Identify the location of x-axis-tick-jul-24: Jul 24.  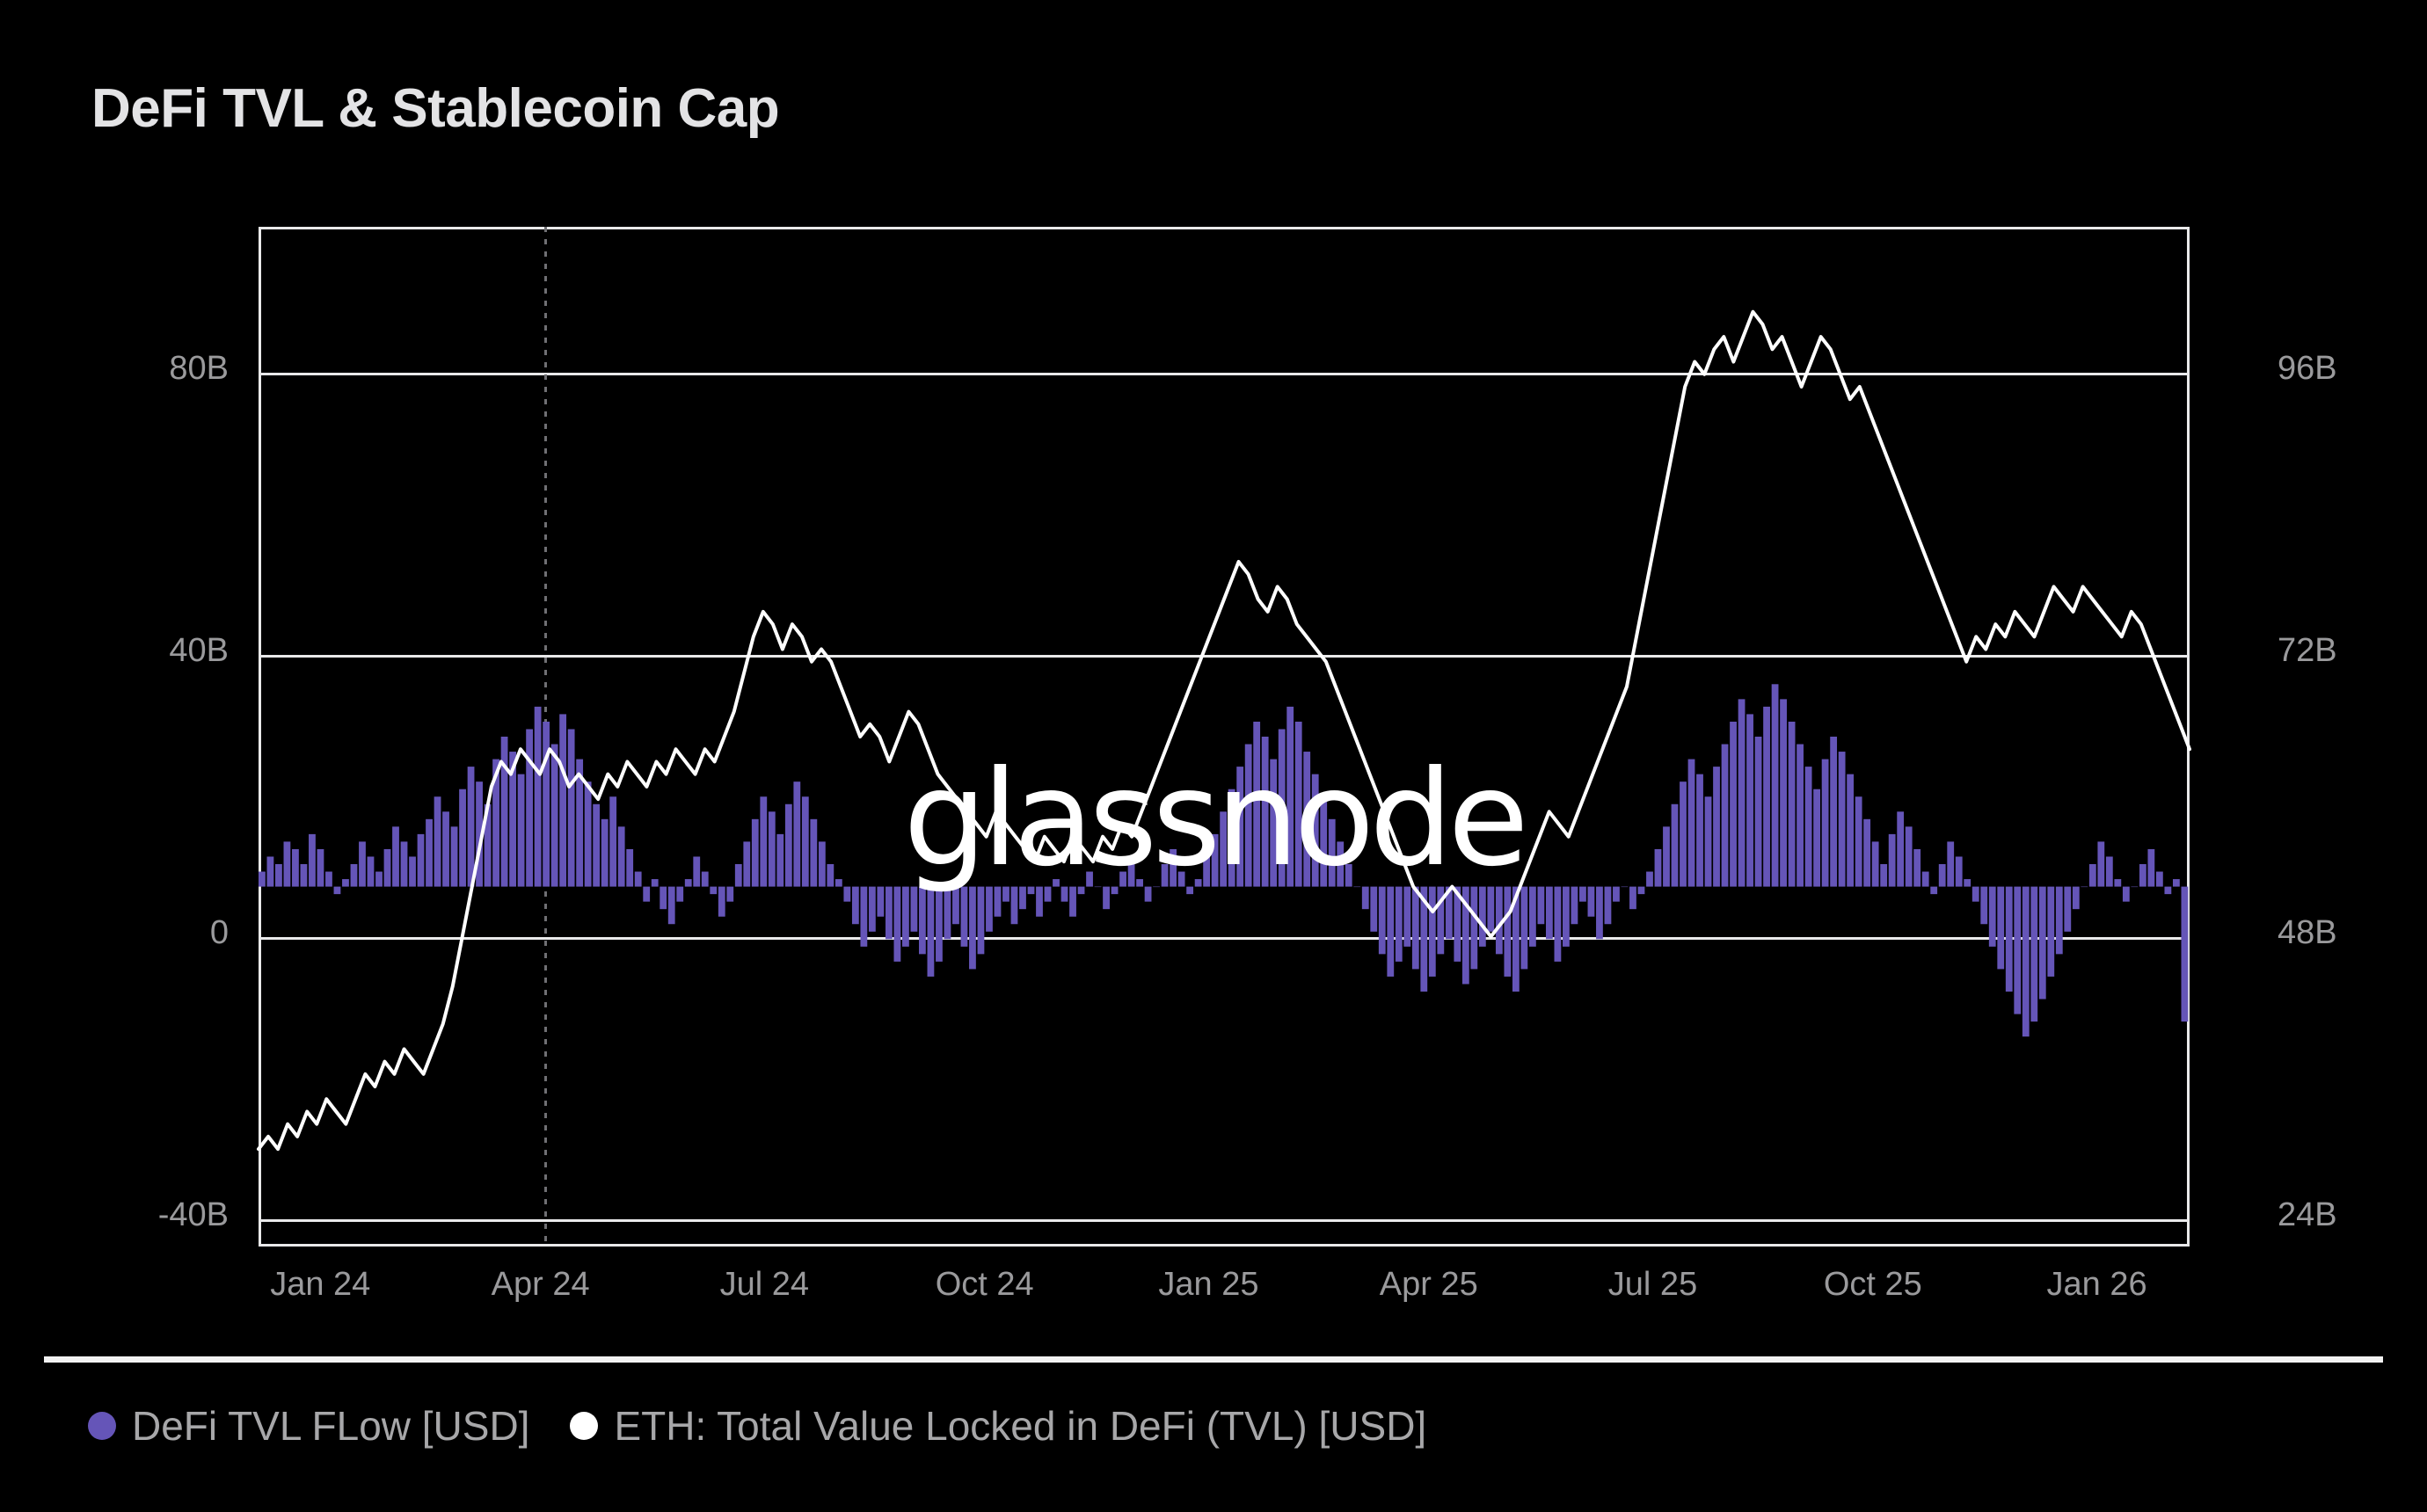
(764, 1285).